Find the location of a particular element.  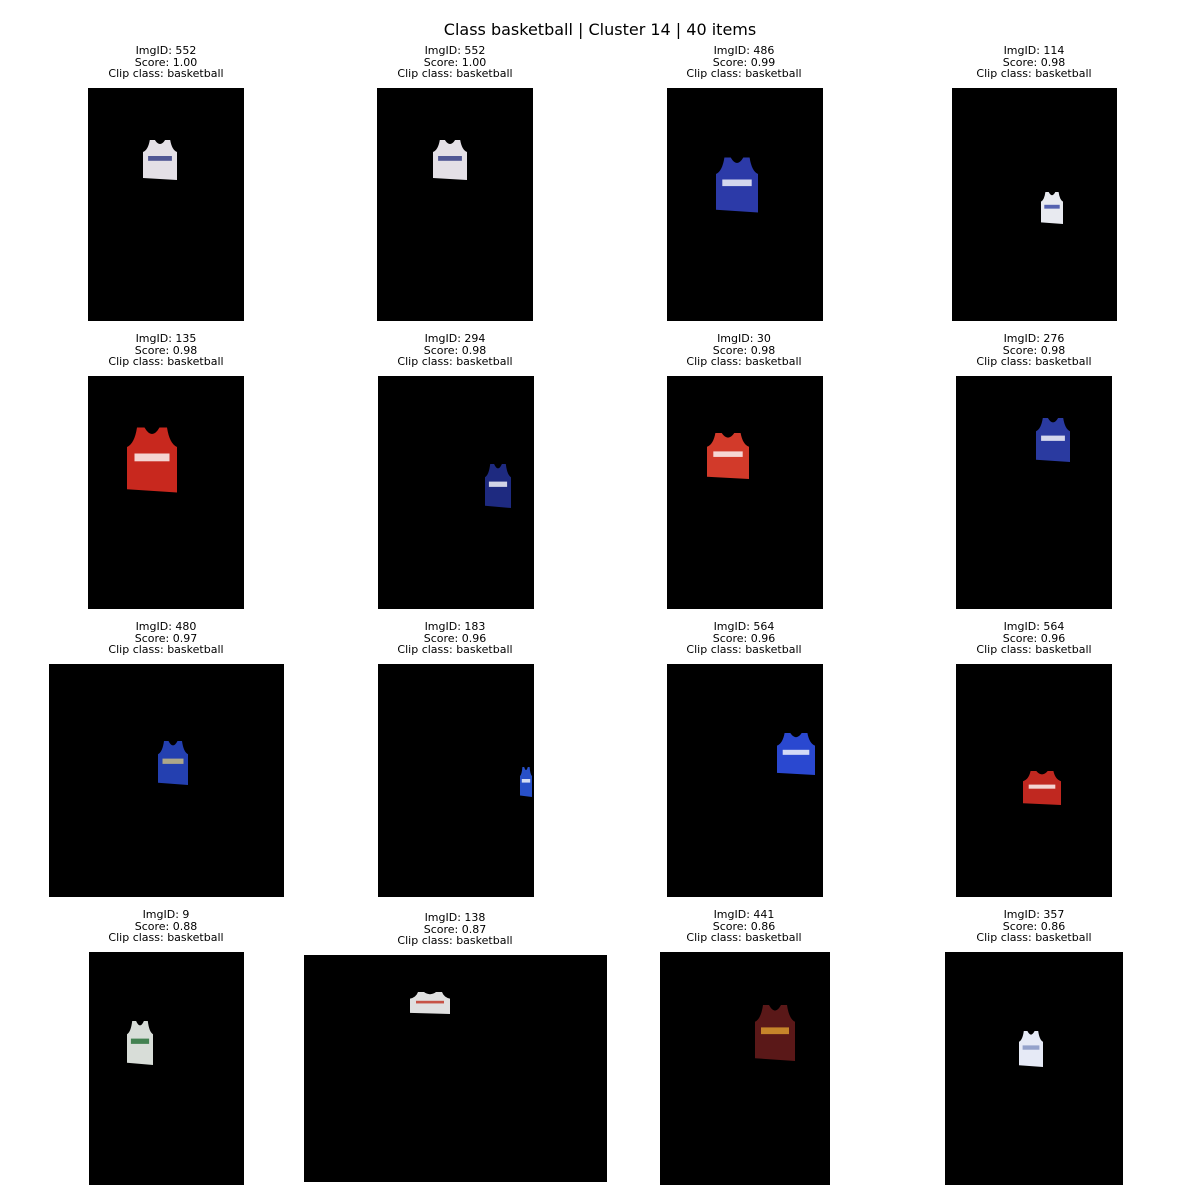

caption-score: Score: 0.99 is located at coordinates (744, 62).